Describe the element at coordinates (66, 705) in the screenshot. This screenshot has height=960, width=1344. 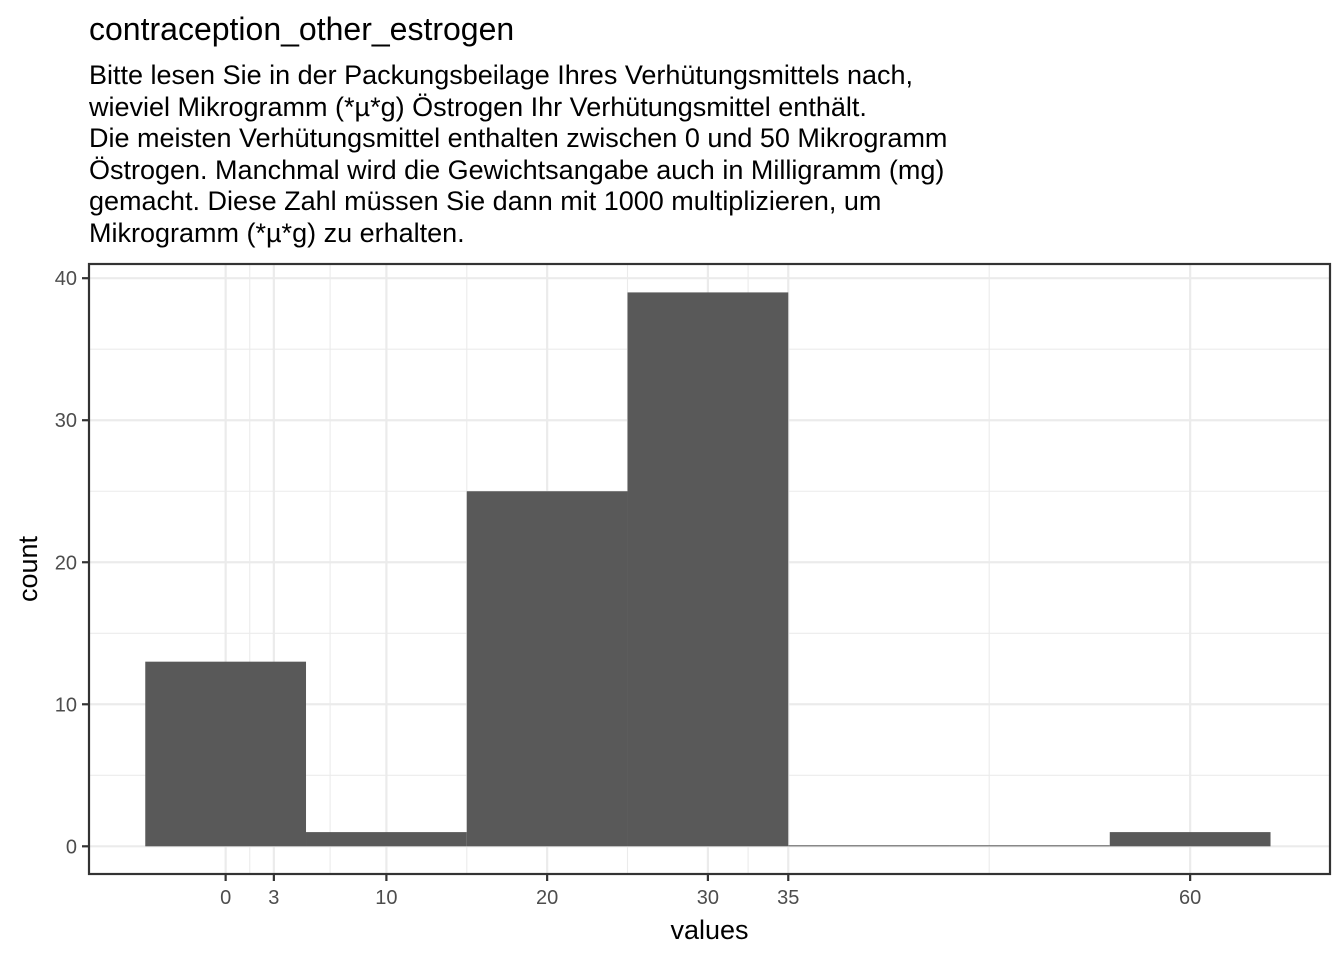
I see `y-tick-label: 10` at that location.